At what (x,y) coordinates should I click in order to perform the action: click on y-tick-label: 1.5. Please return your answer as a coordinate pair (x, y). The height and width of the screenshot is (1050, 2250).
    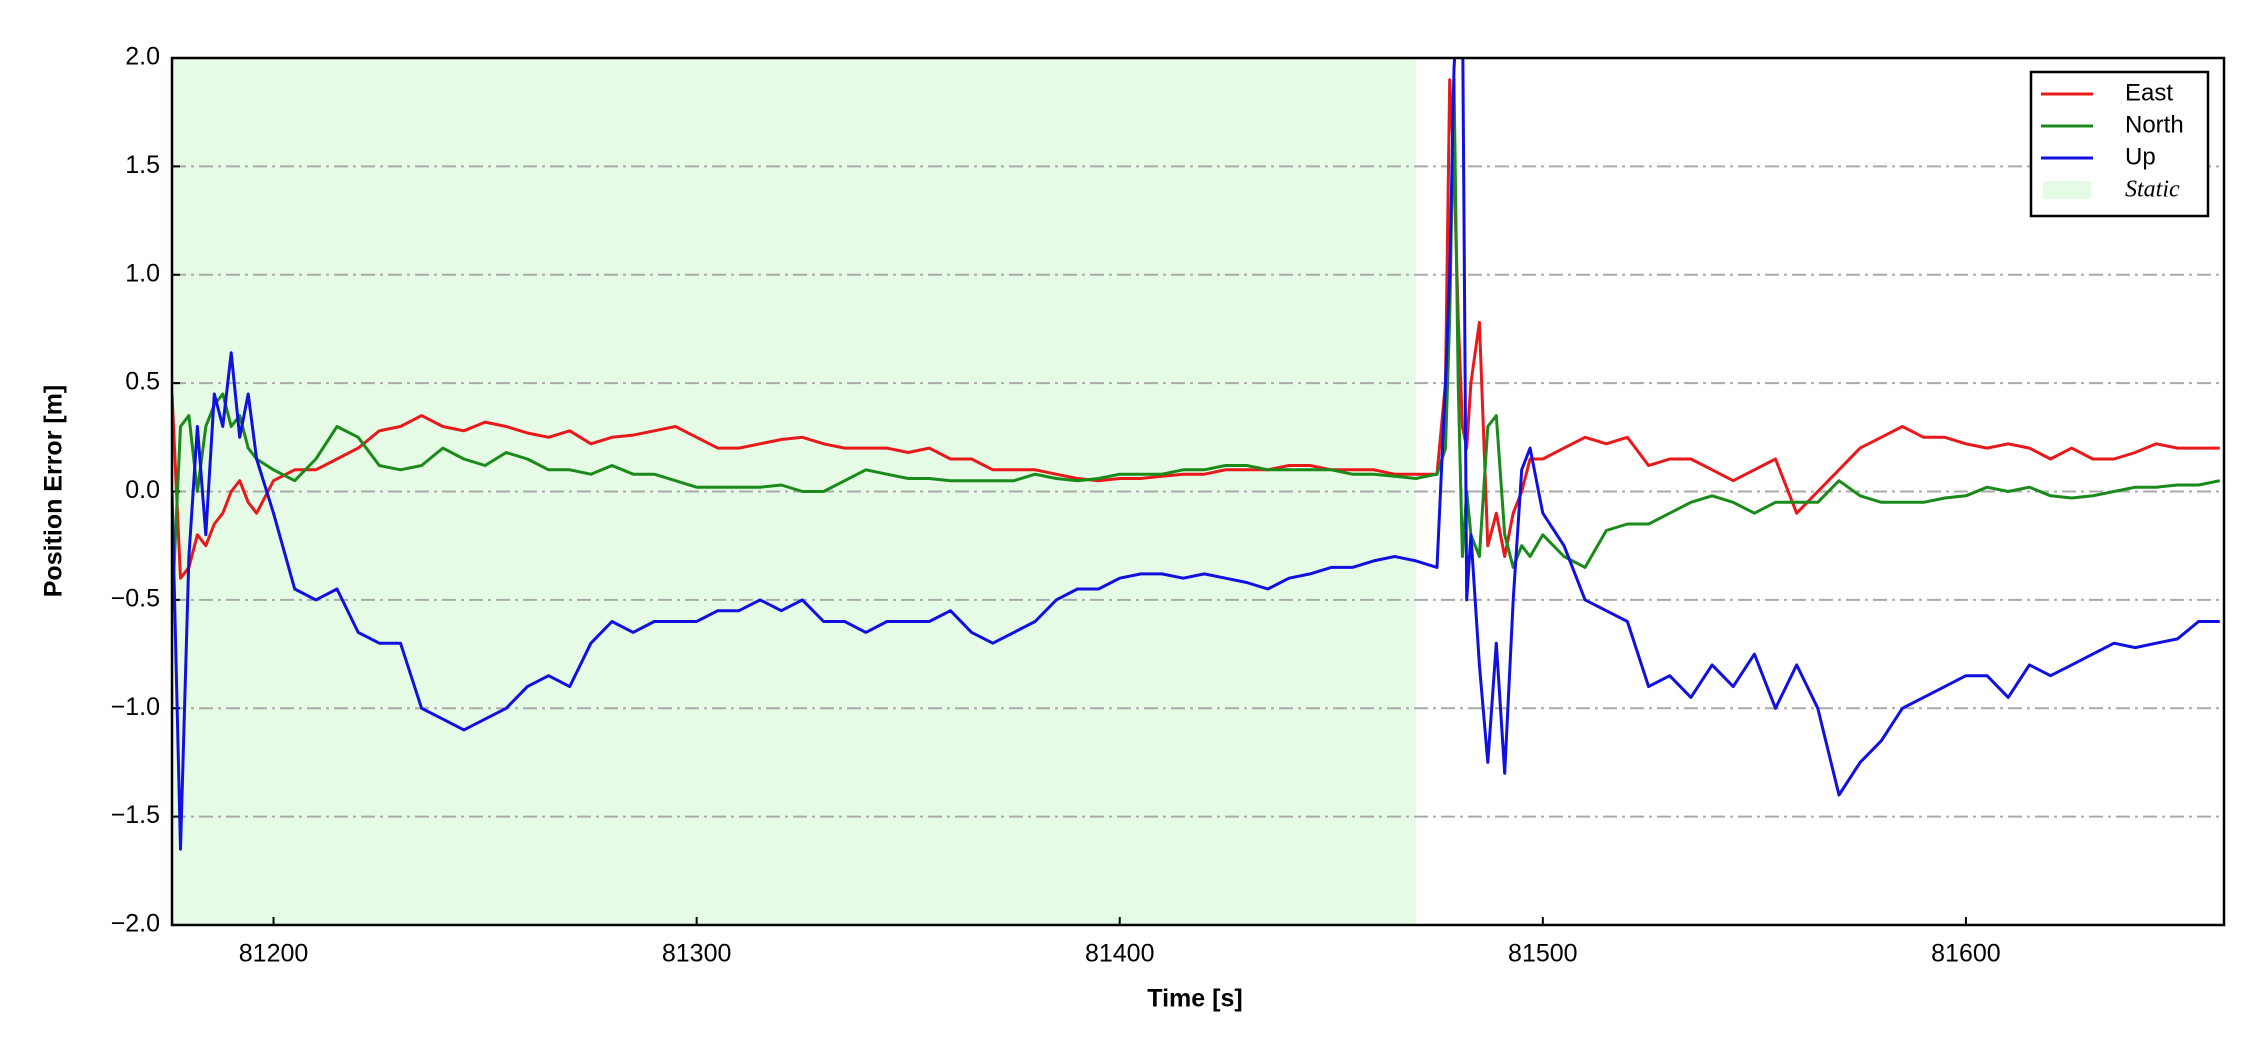
    Looking at the image, I should click on (142, 165).